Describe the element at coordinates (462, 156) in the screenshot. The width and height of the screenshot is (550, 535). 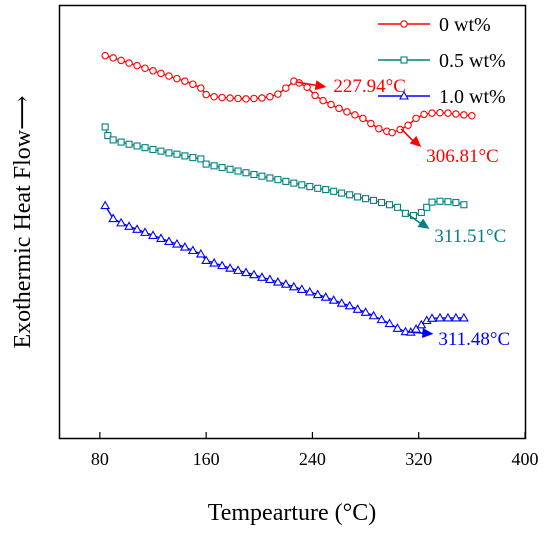
I see `annotation-label: 306.81°C` at that location.